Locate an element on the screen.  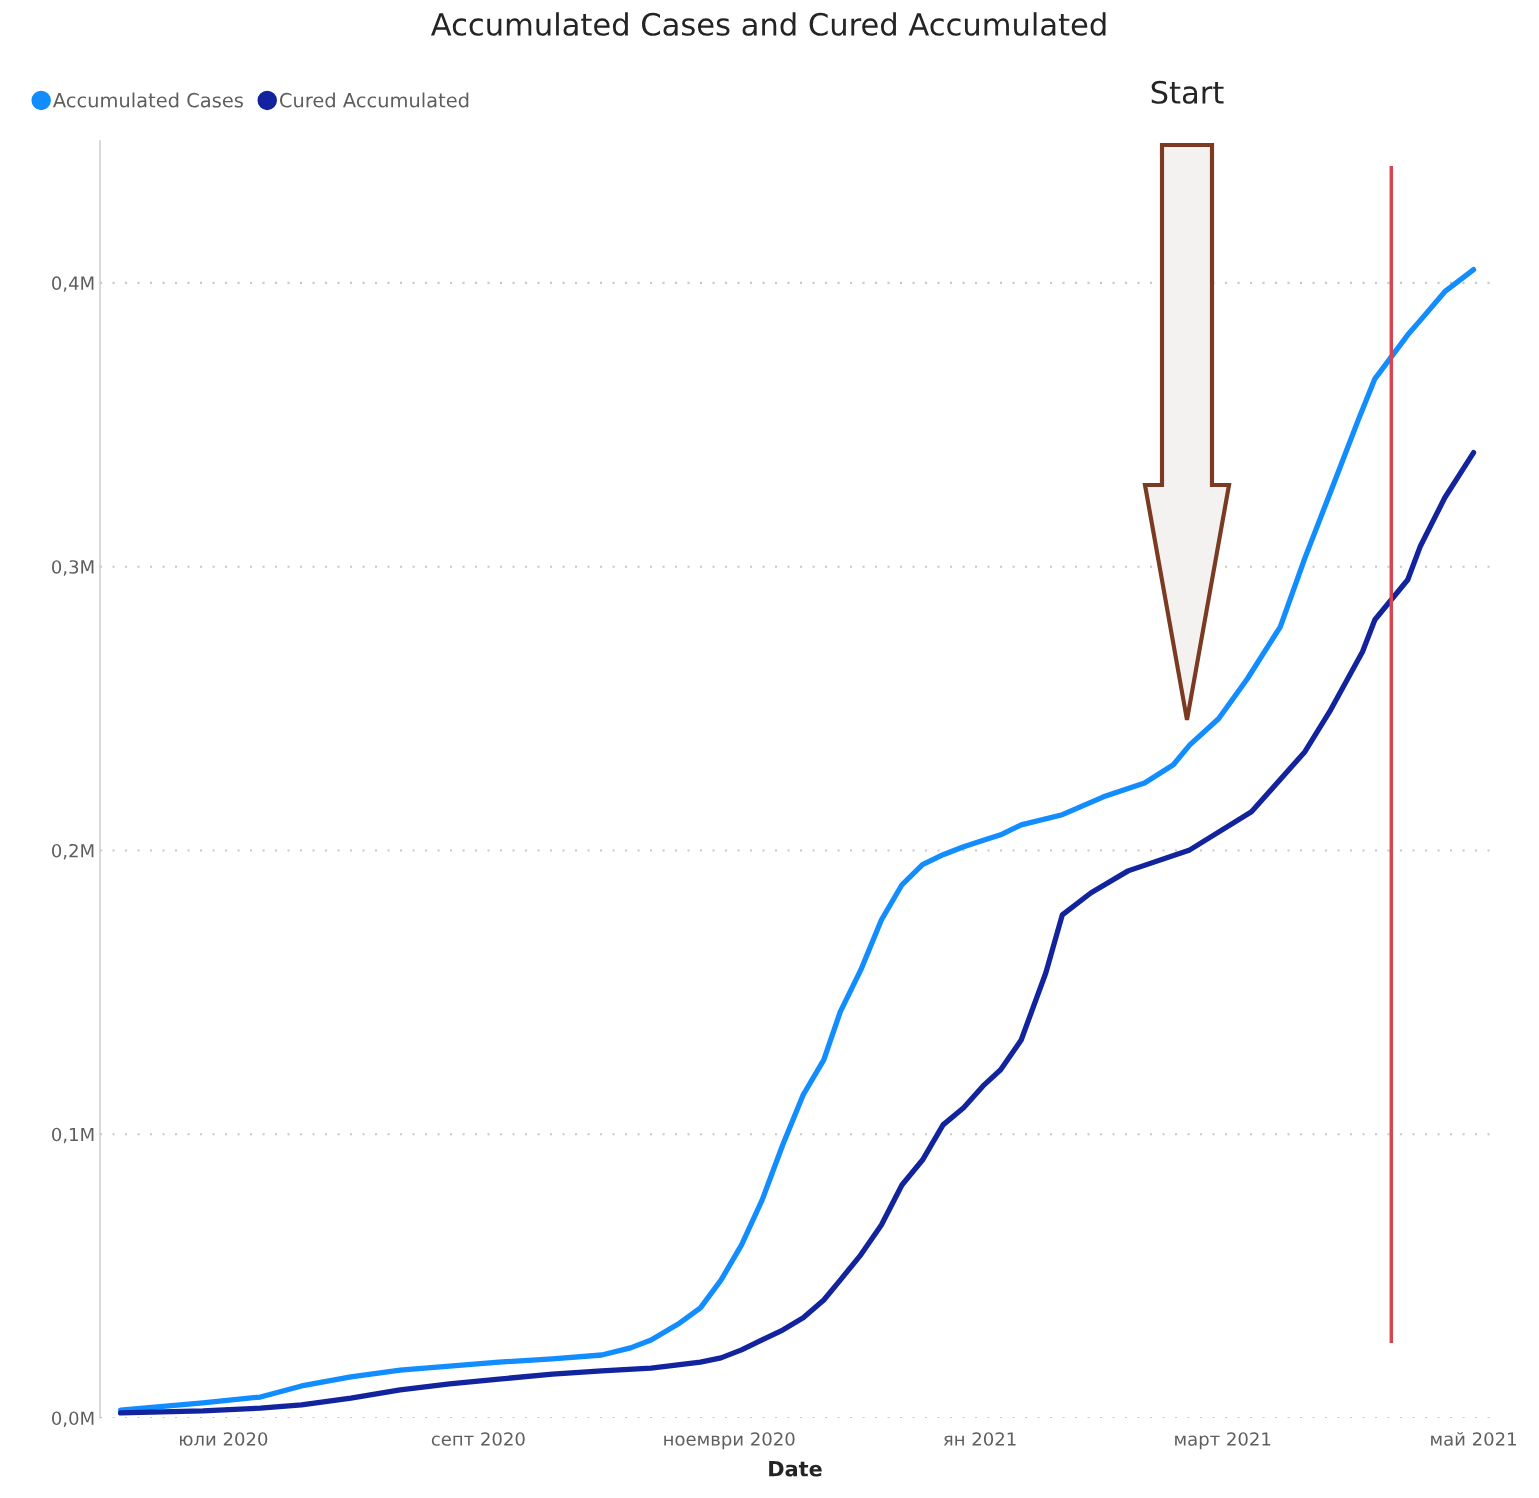
text: Start is located at coordinates (1187, 92).